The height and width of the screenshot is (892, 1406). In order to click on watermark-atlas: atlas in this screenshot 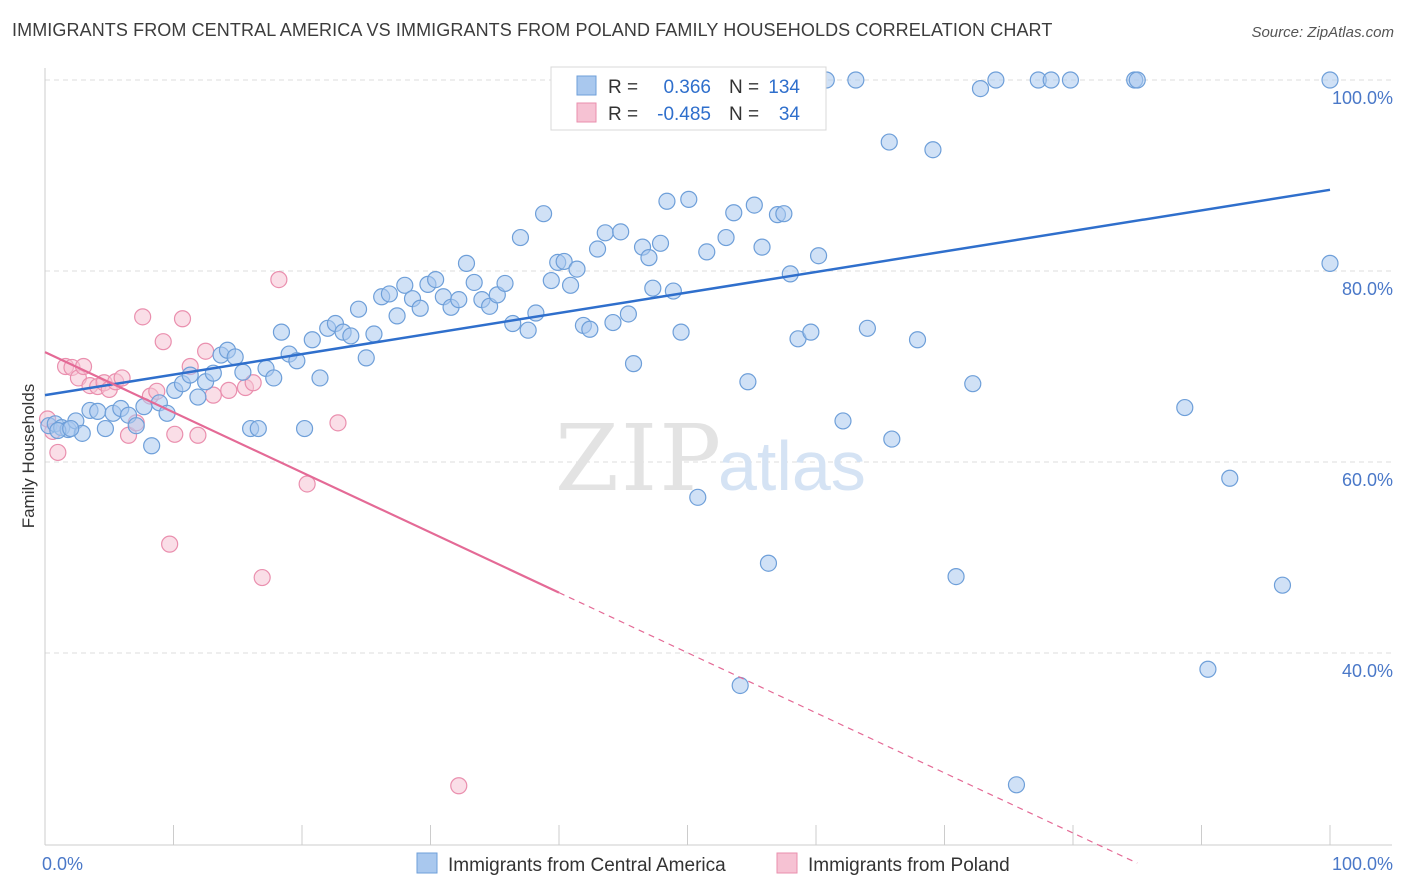, I will do `click(792, 466)`.